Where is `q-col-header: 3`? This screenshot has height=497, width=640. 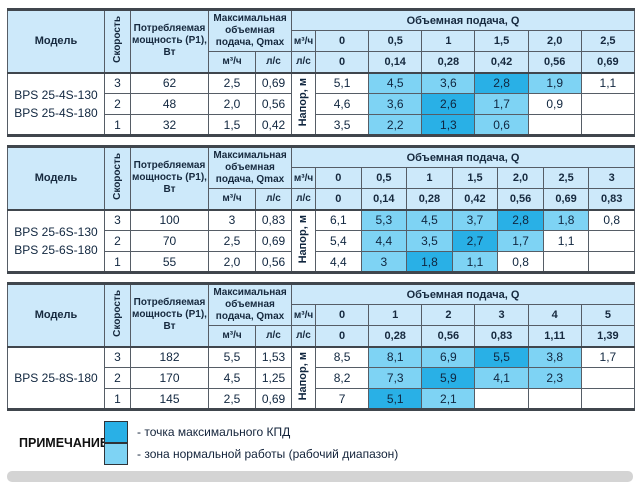
q-col-header: 3 is located at coordinates (611, 178).